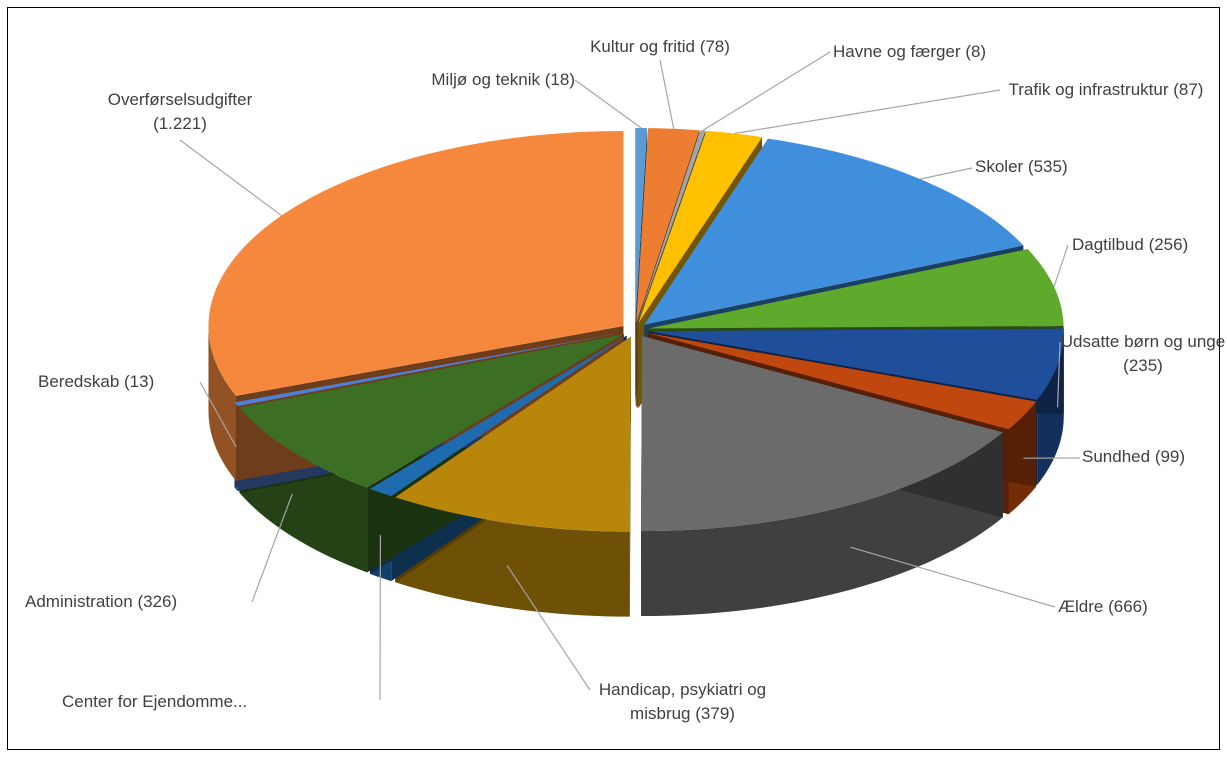 The width and height of the screenshot is (1227, 758). I want to click on data-label: Administration (326), so click(145, 602).